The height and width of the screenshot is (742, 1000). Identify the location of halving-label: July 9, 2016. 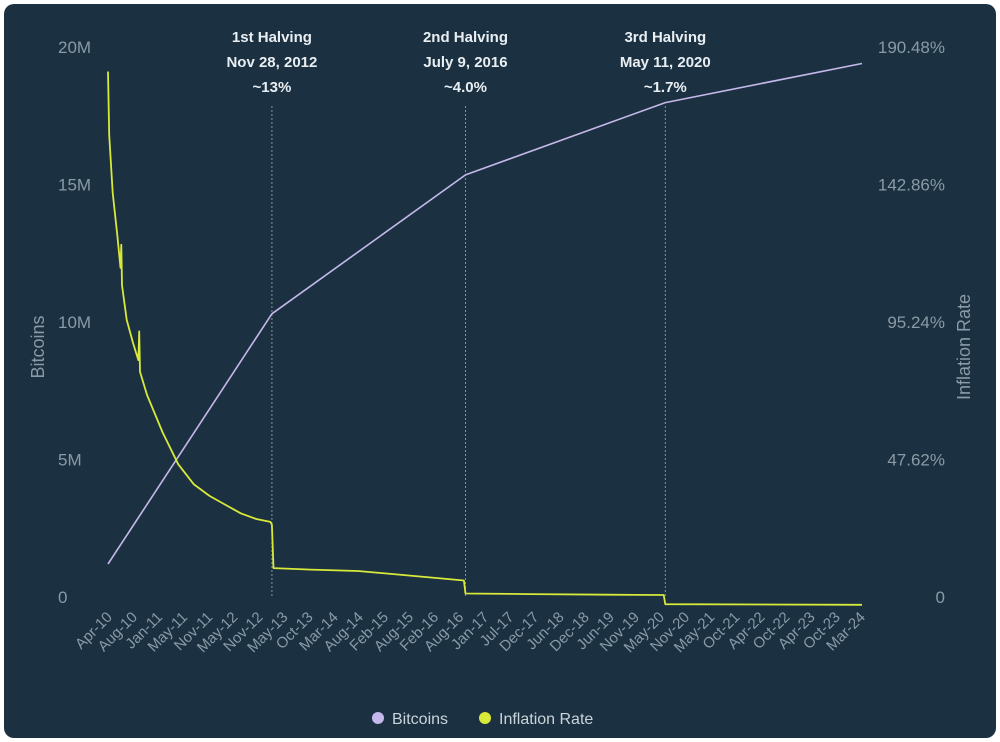
(465, 62).